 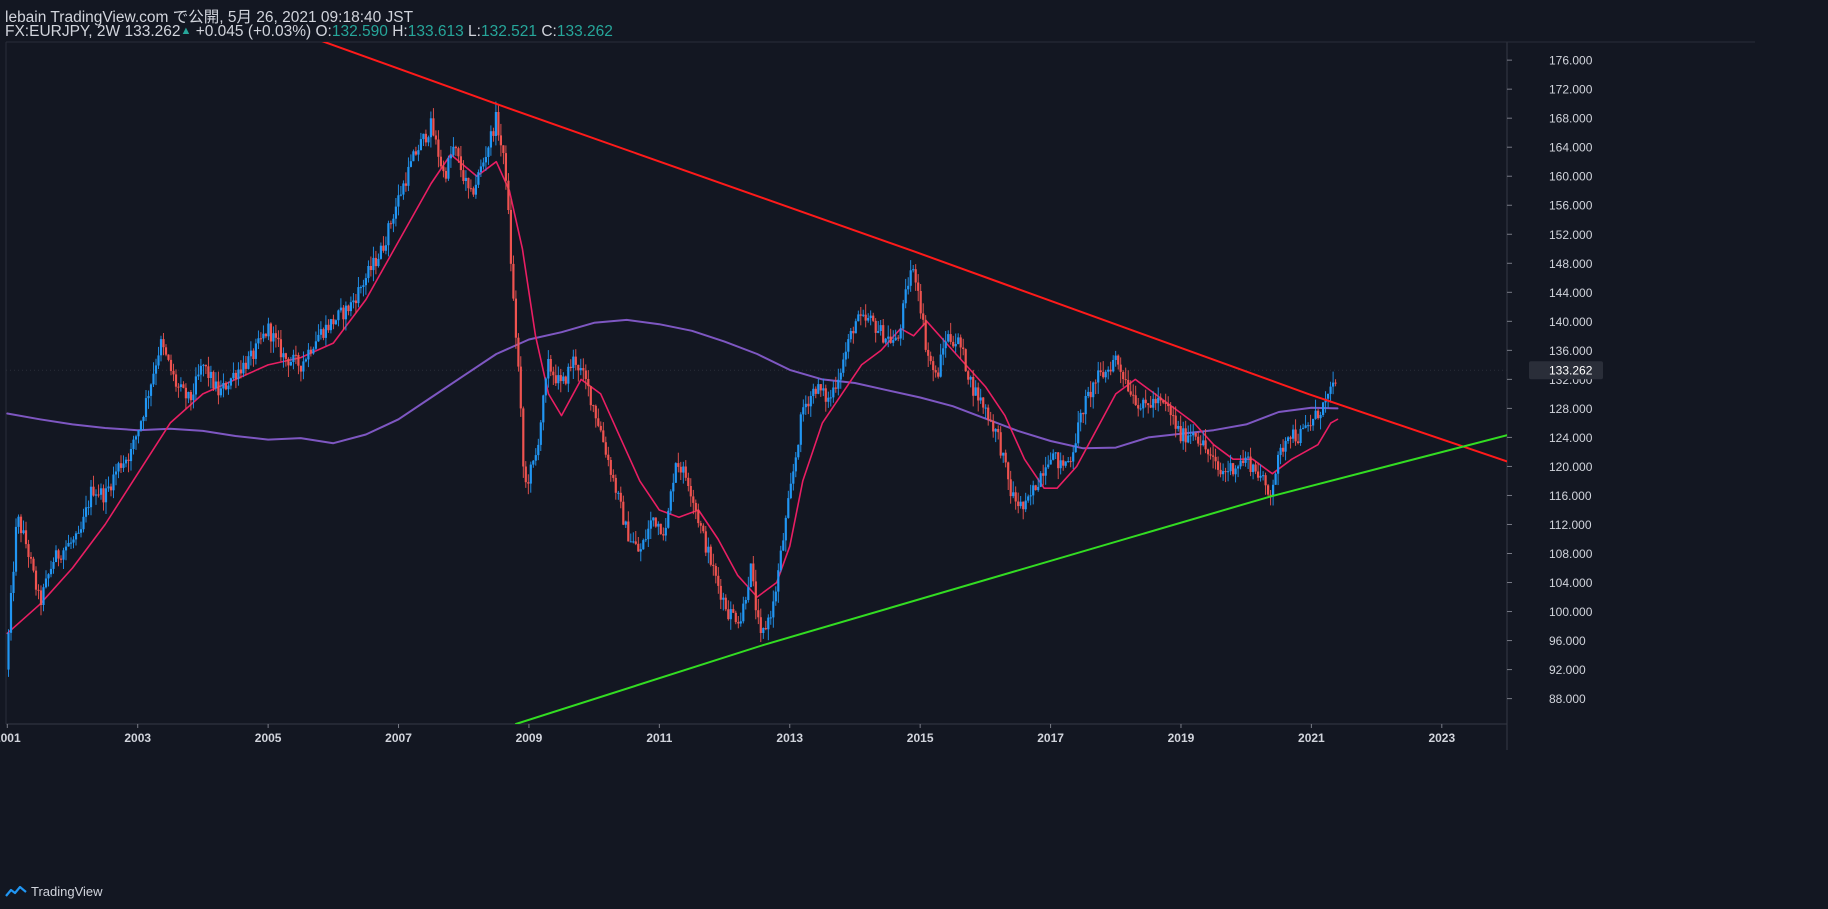 I want to click on slow-moving-average-line, so click(x=672, y=384).